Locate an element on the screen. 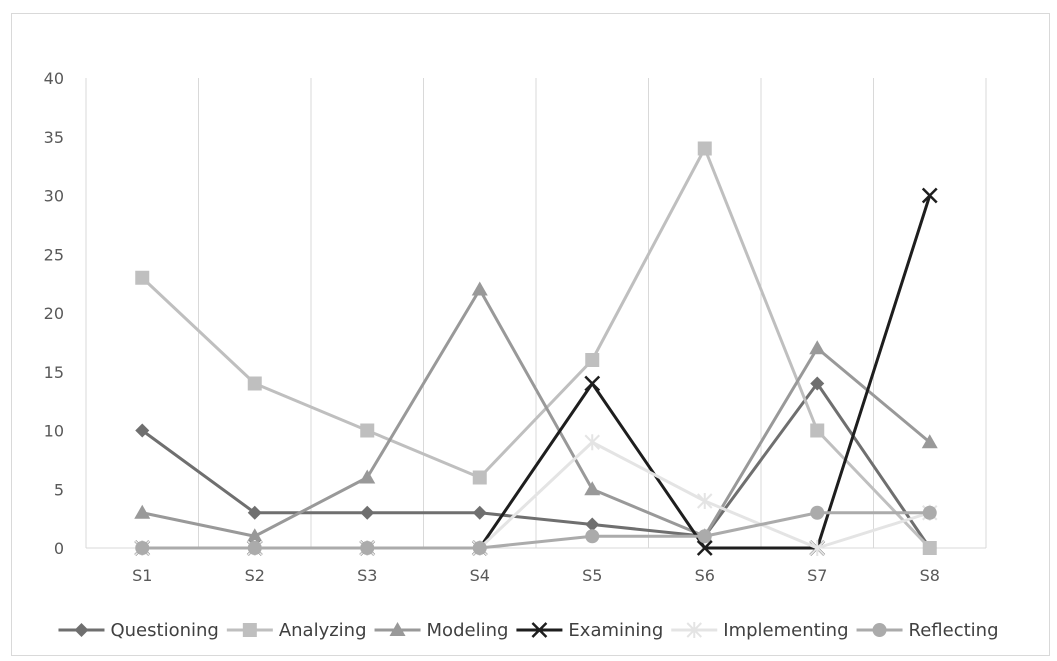 The image size is (1057, 661). y-tick-label: 10 is located at coordinates (54, 431).